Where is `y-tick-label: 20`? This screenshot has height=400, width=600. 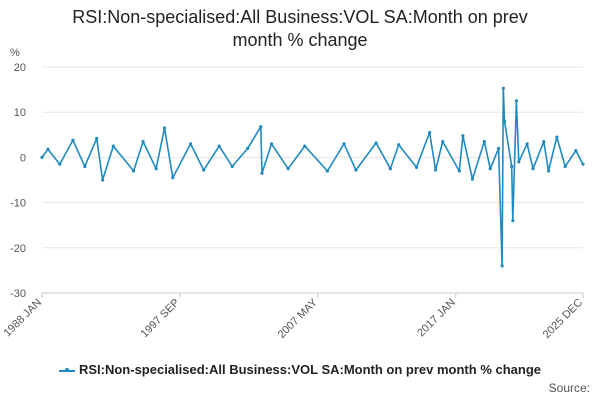 y-tick-label: 20 is located at coordinates (20, 68).